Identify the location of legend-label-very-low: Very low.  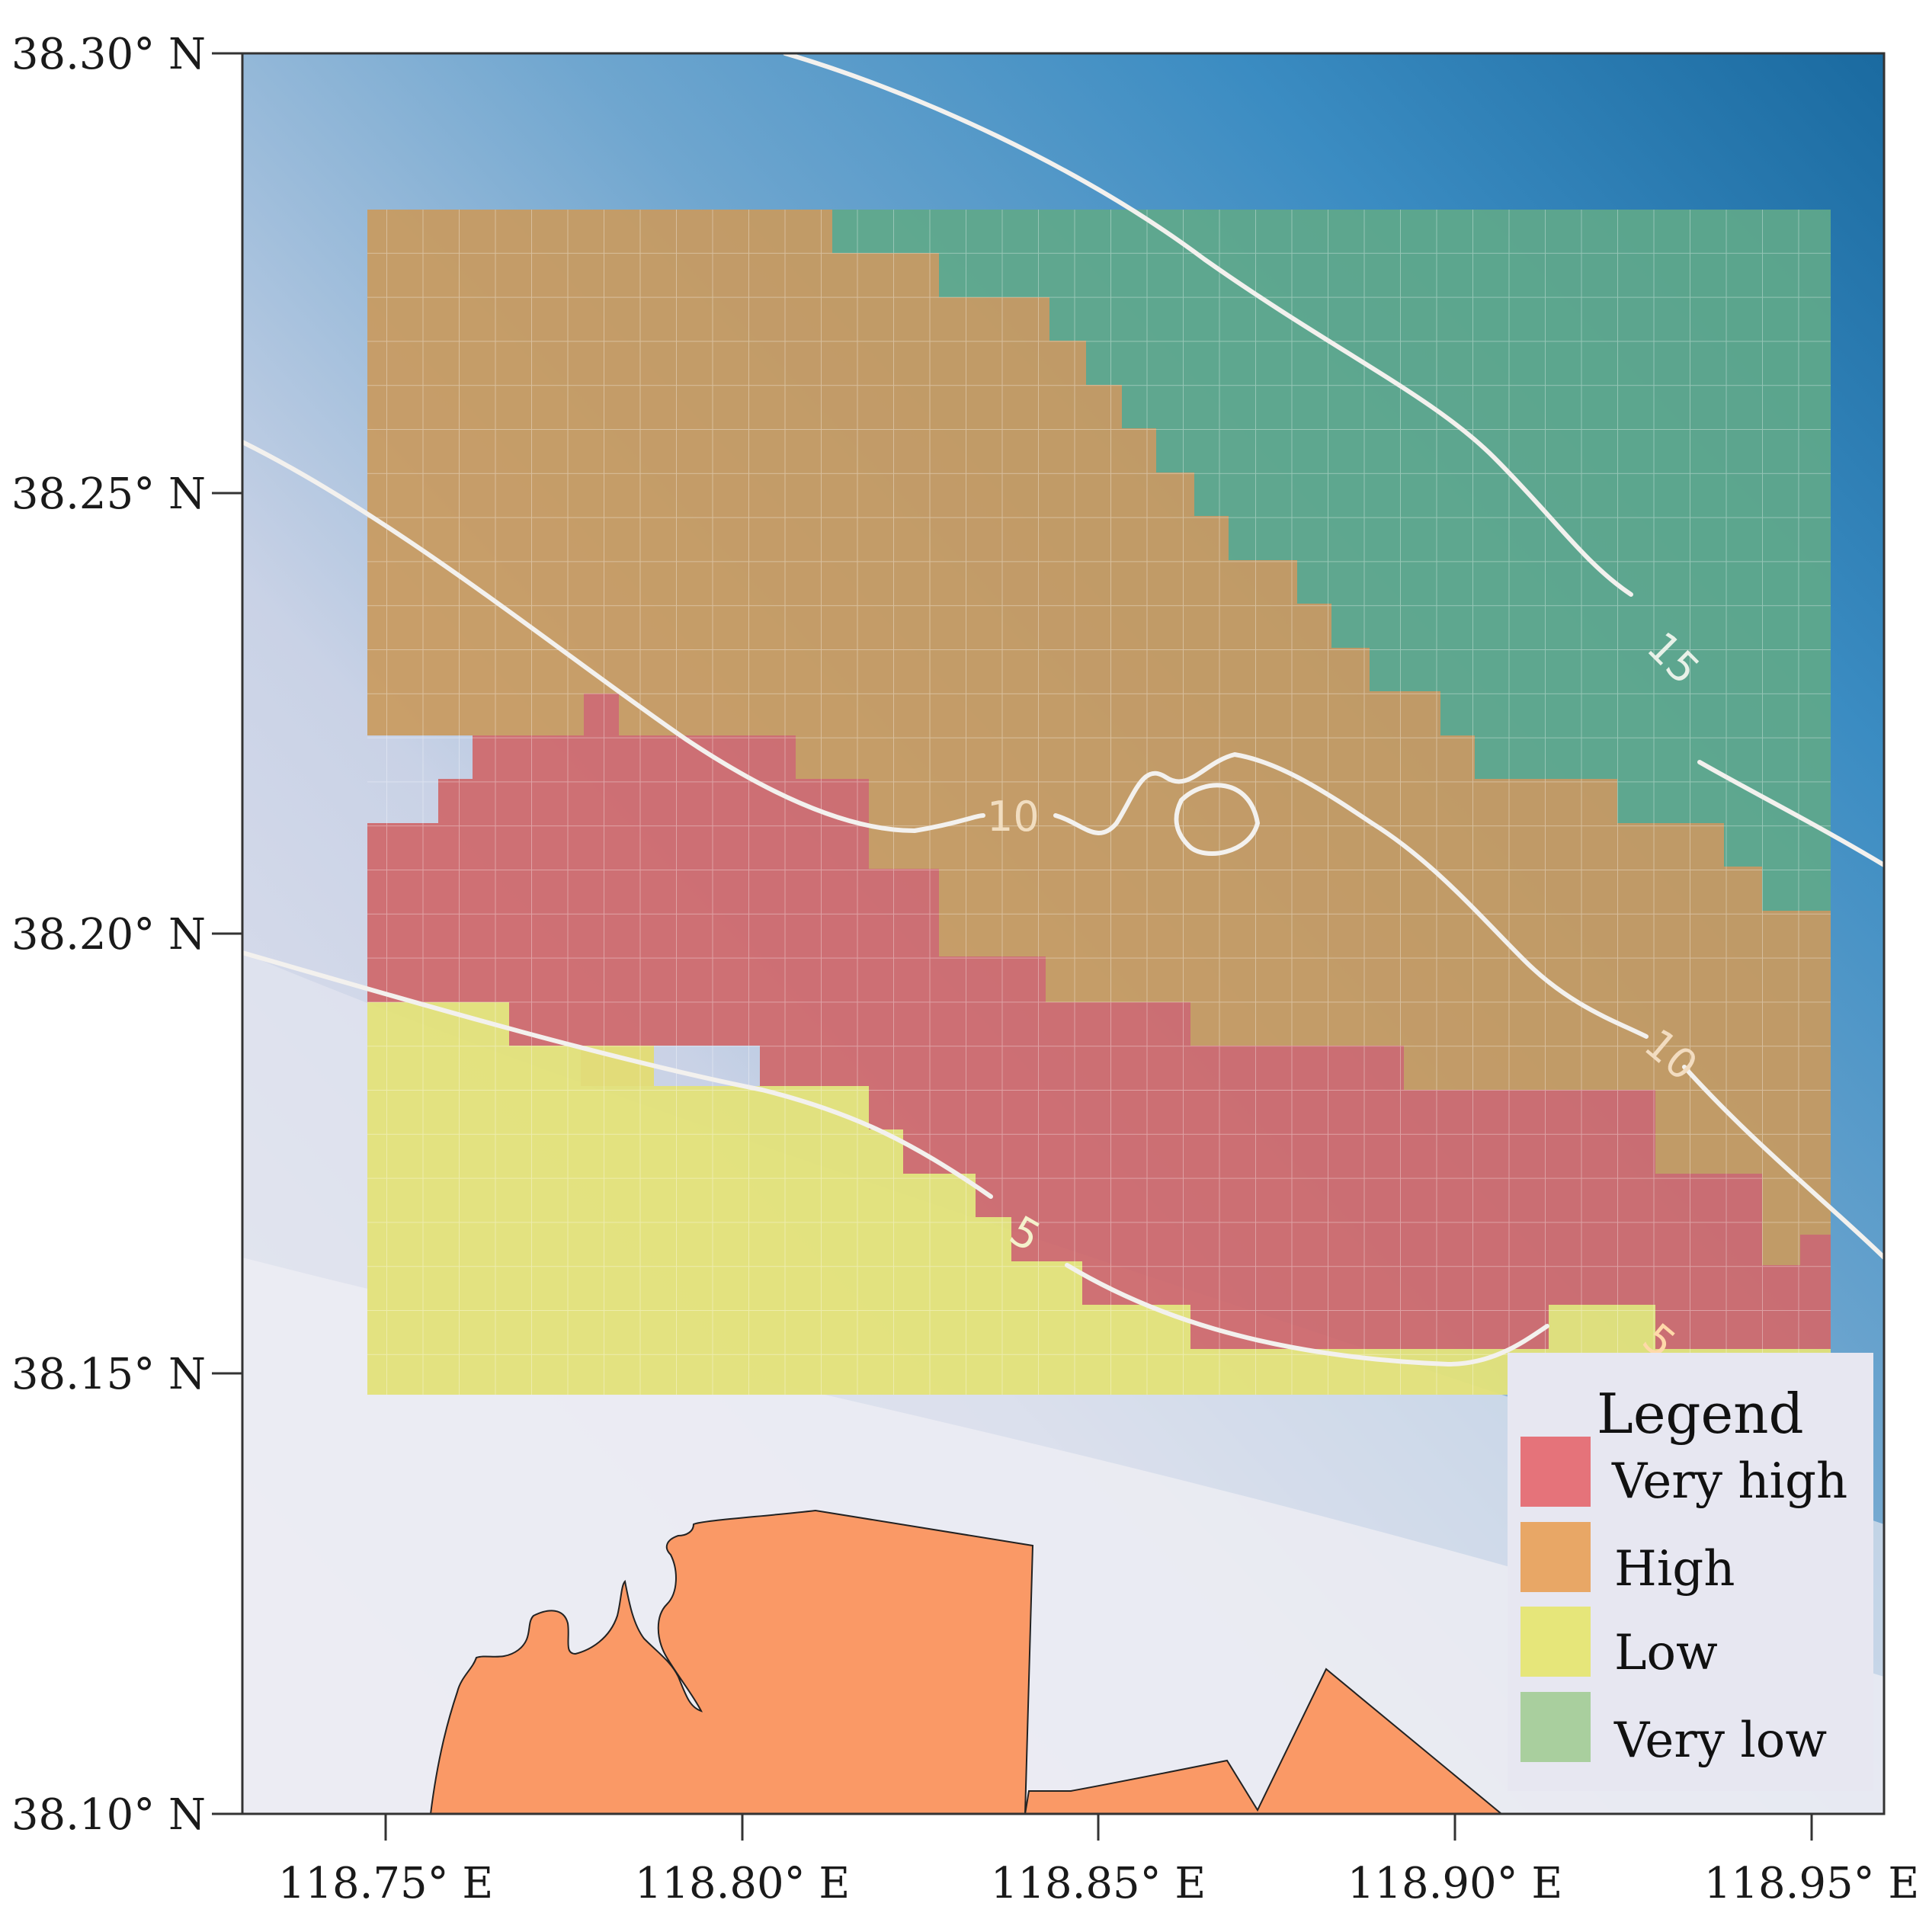
(1720, 1741).